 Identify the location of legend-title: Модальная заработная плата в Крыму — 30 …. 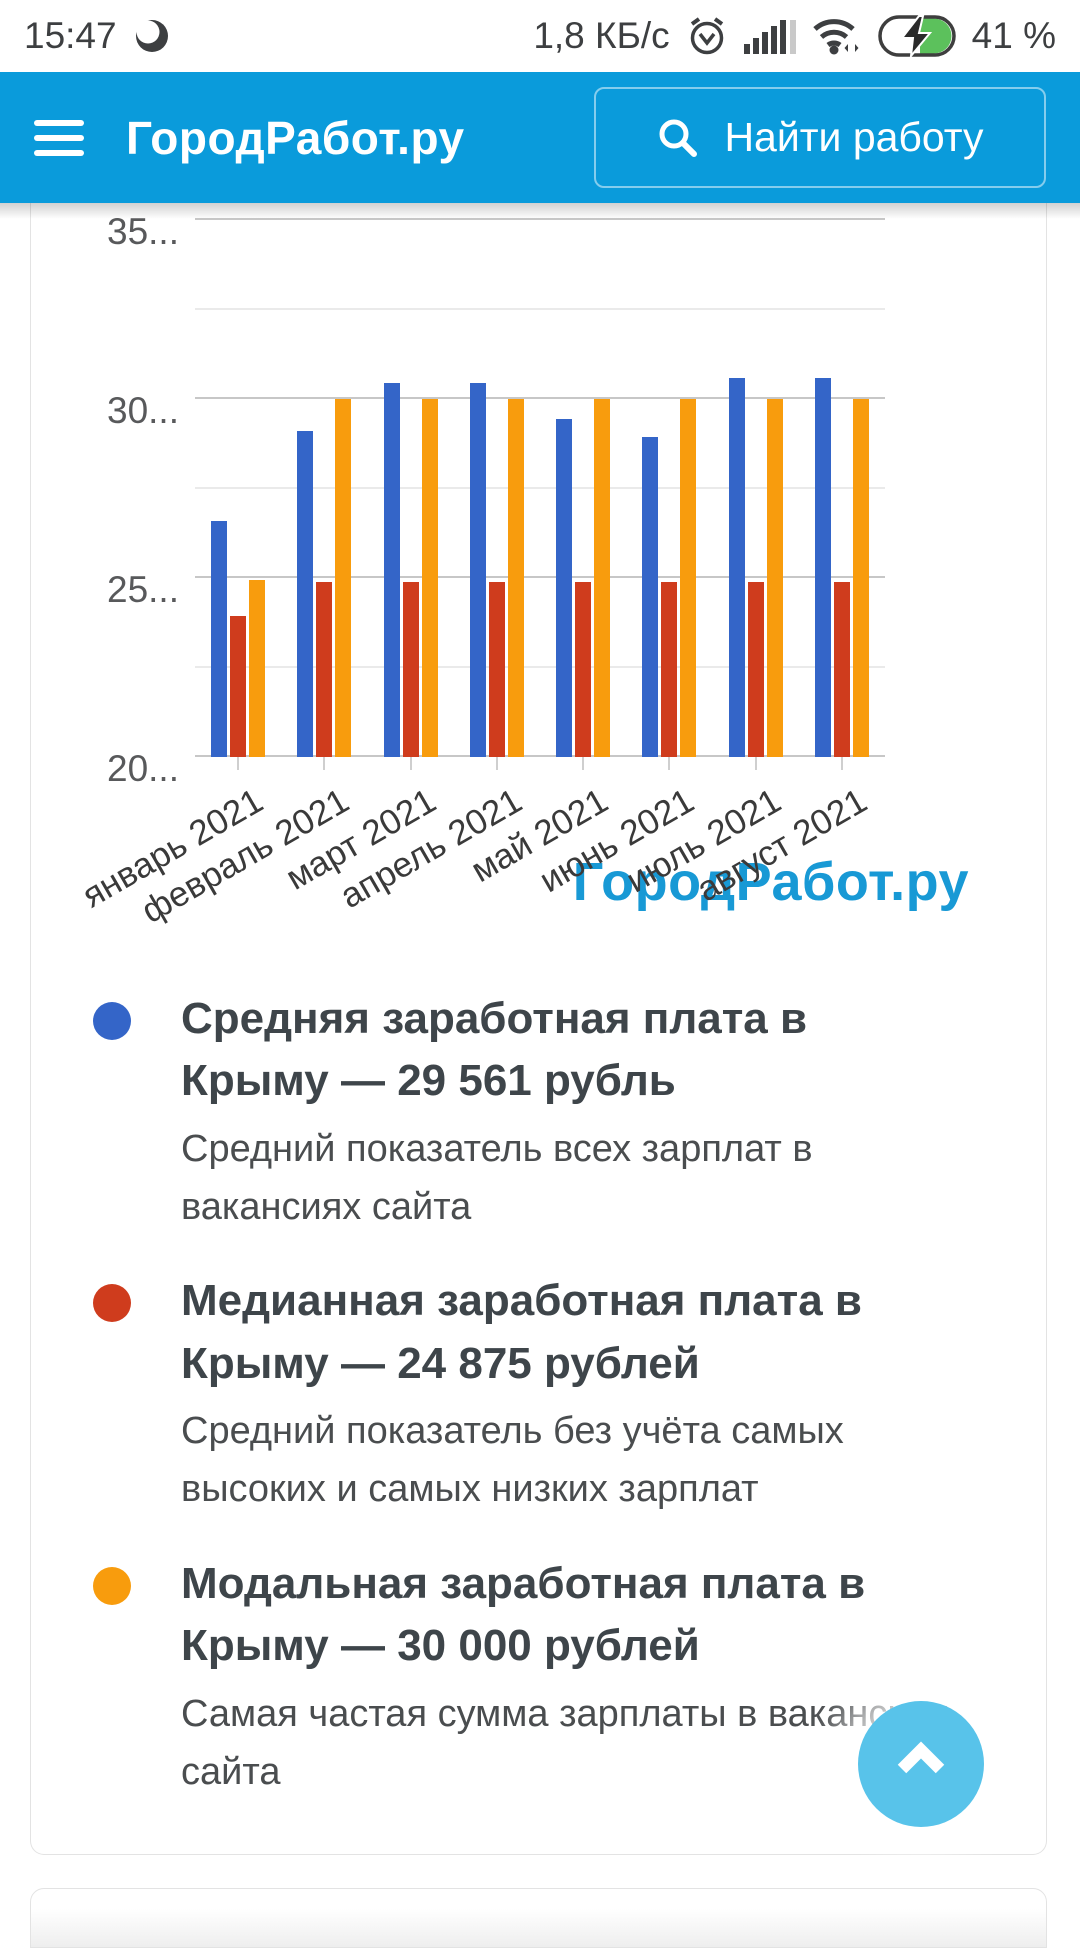
(523, 1614).